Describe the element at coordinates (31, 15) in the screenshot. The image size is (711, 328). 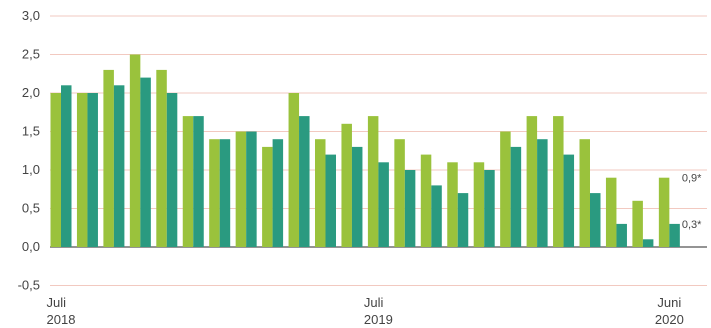
I see `y-tick-label: 3,0` at that location.